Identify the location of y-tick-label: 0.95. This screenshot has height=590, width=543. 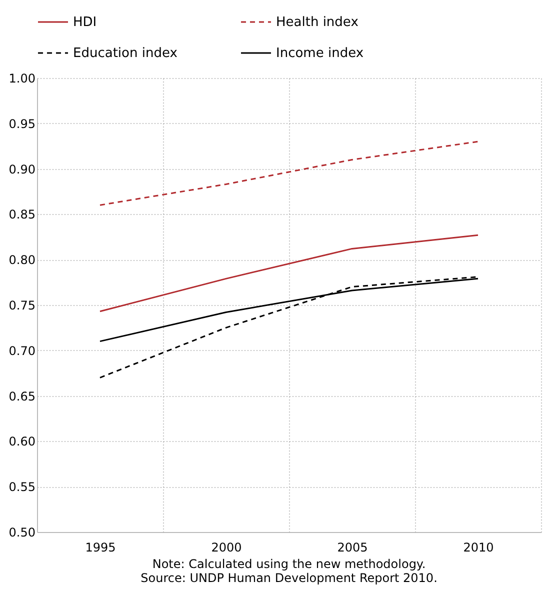
(22, 123).